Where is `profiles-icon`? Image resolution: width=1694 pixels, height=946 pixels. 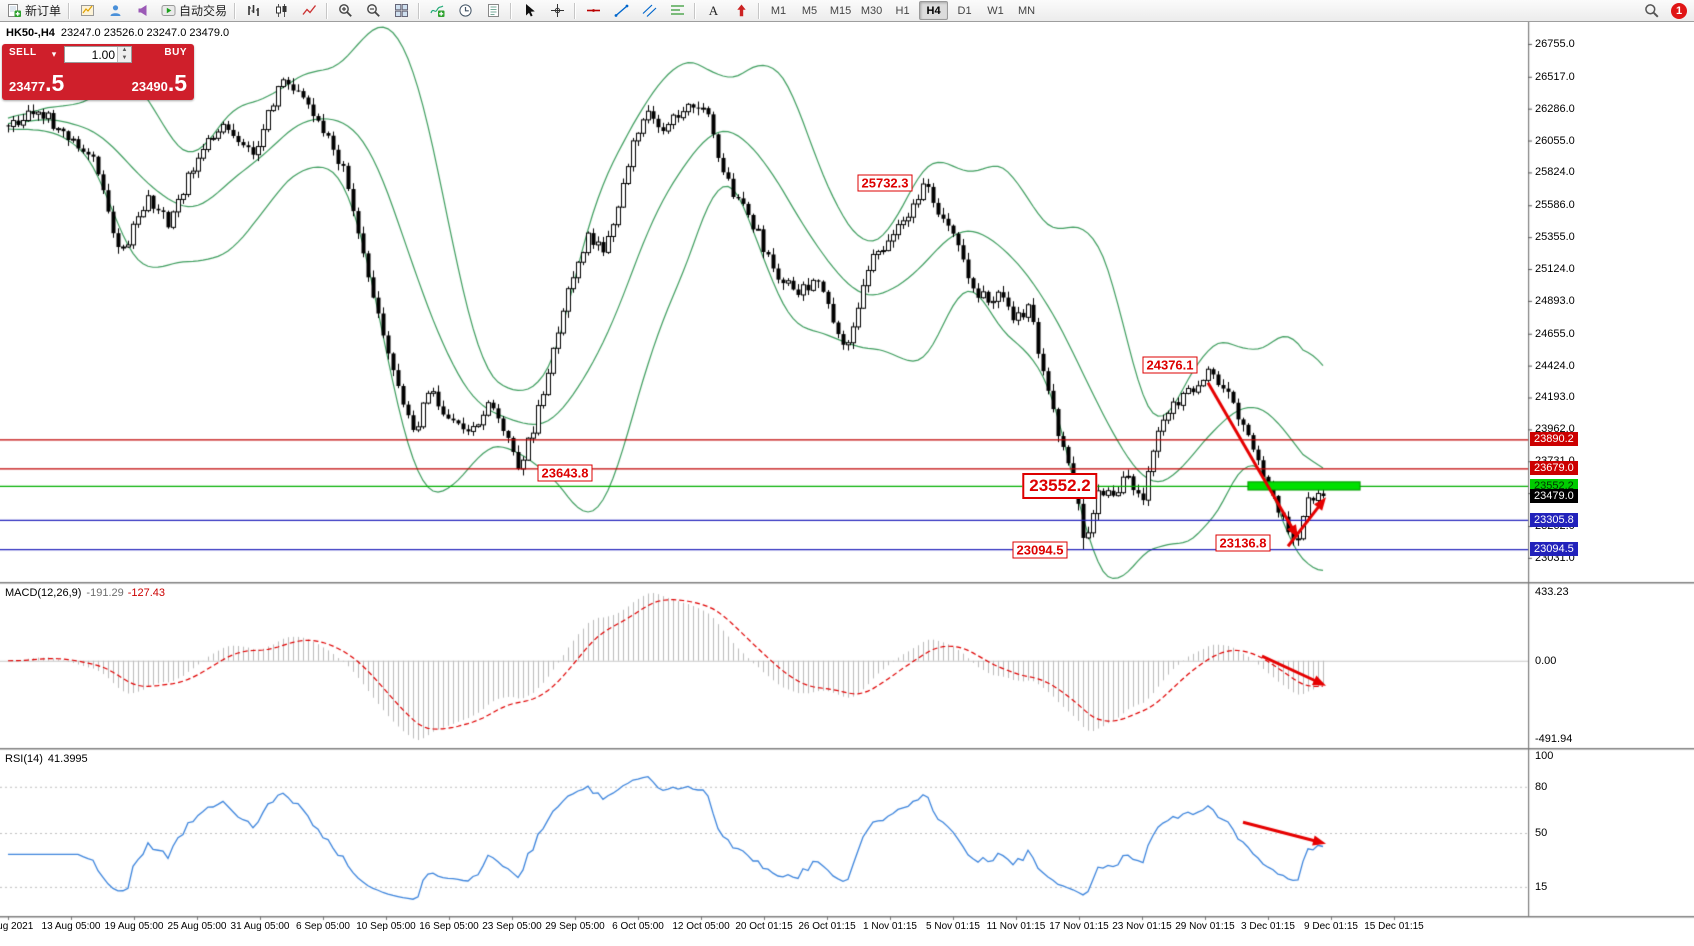
profiles-icon is located at coordinates (115, 10).